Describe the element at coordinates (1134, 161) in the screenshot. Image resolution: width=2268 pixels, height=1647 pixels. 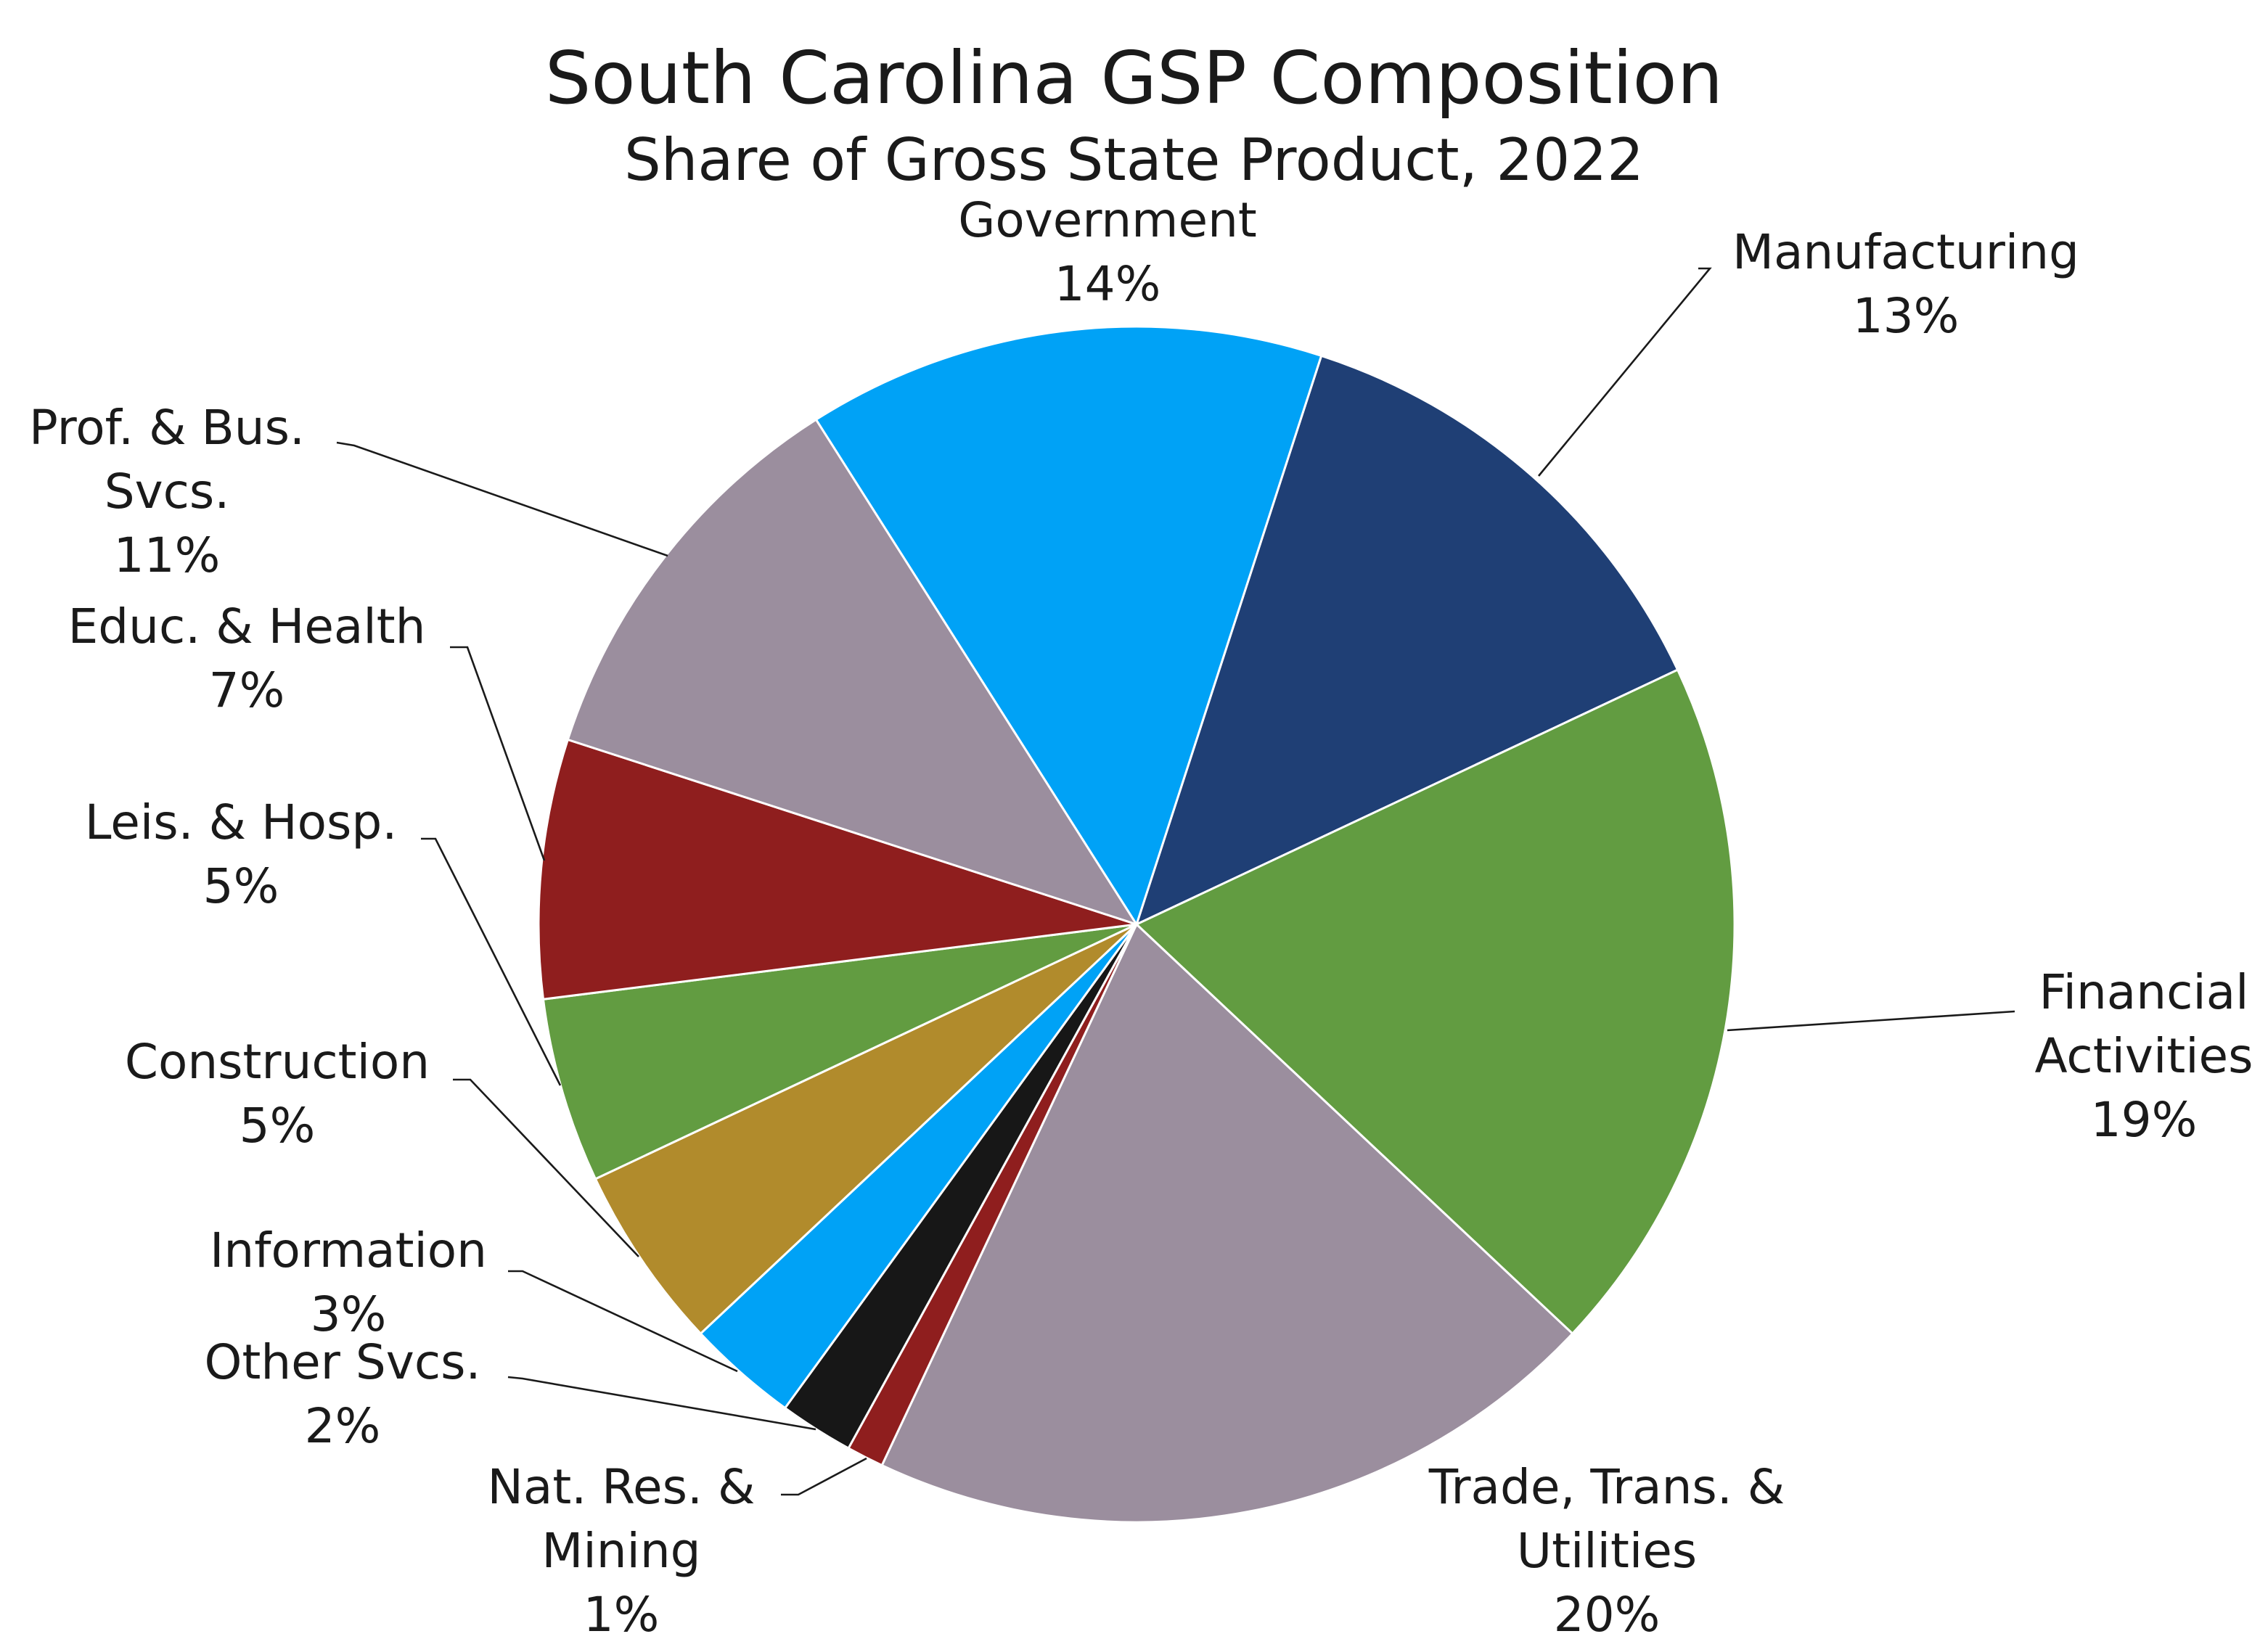
I see `chart-subtitle: Share of Gross State Product, 2022` at that location.